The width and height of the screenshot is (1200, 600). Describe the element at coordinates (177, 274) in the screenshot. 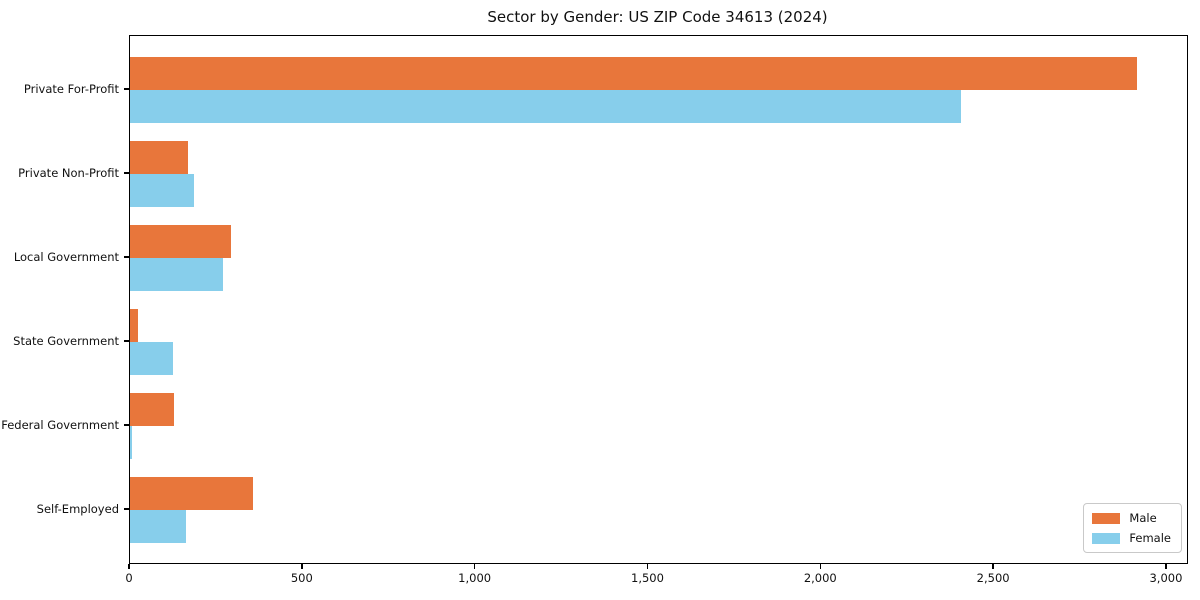

I see `bar-female-local-government` at that location.